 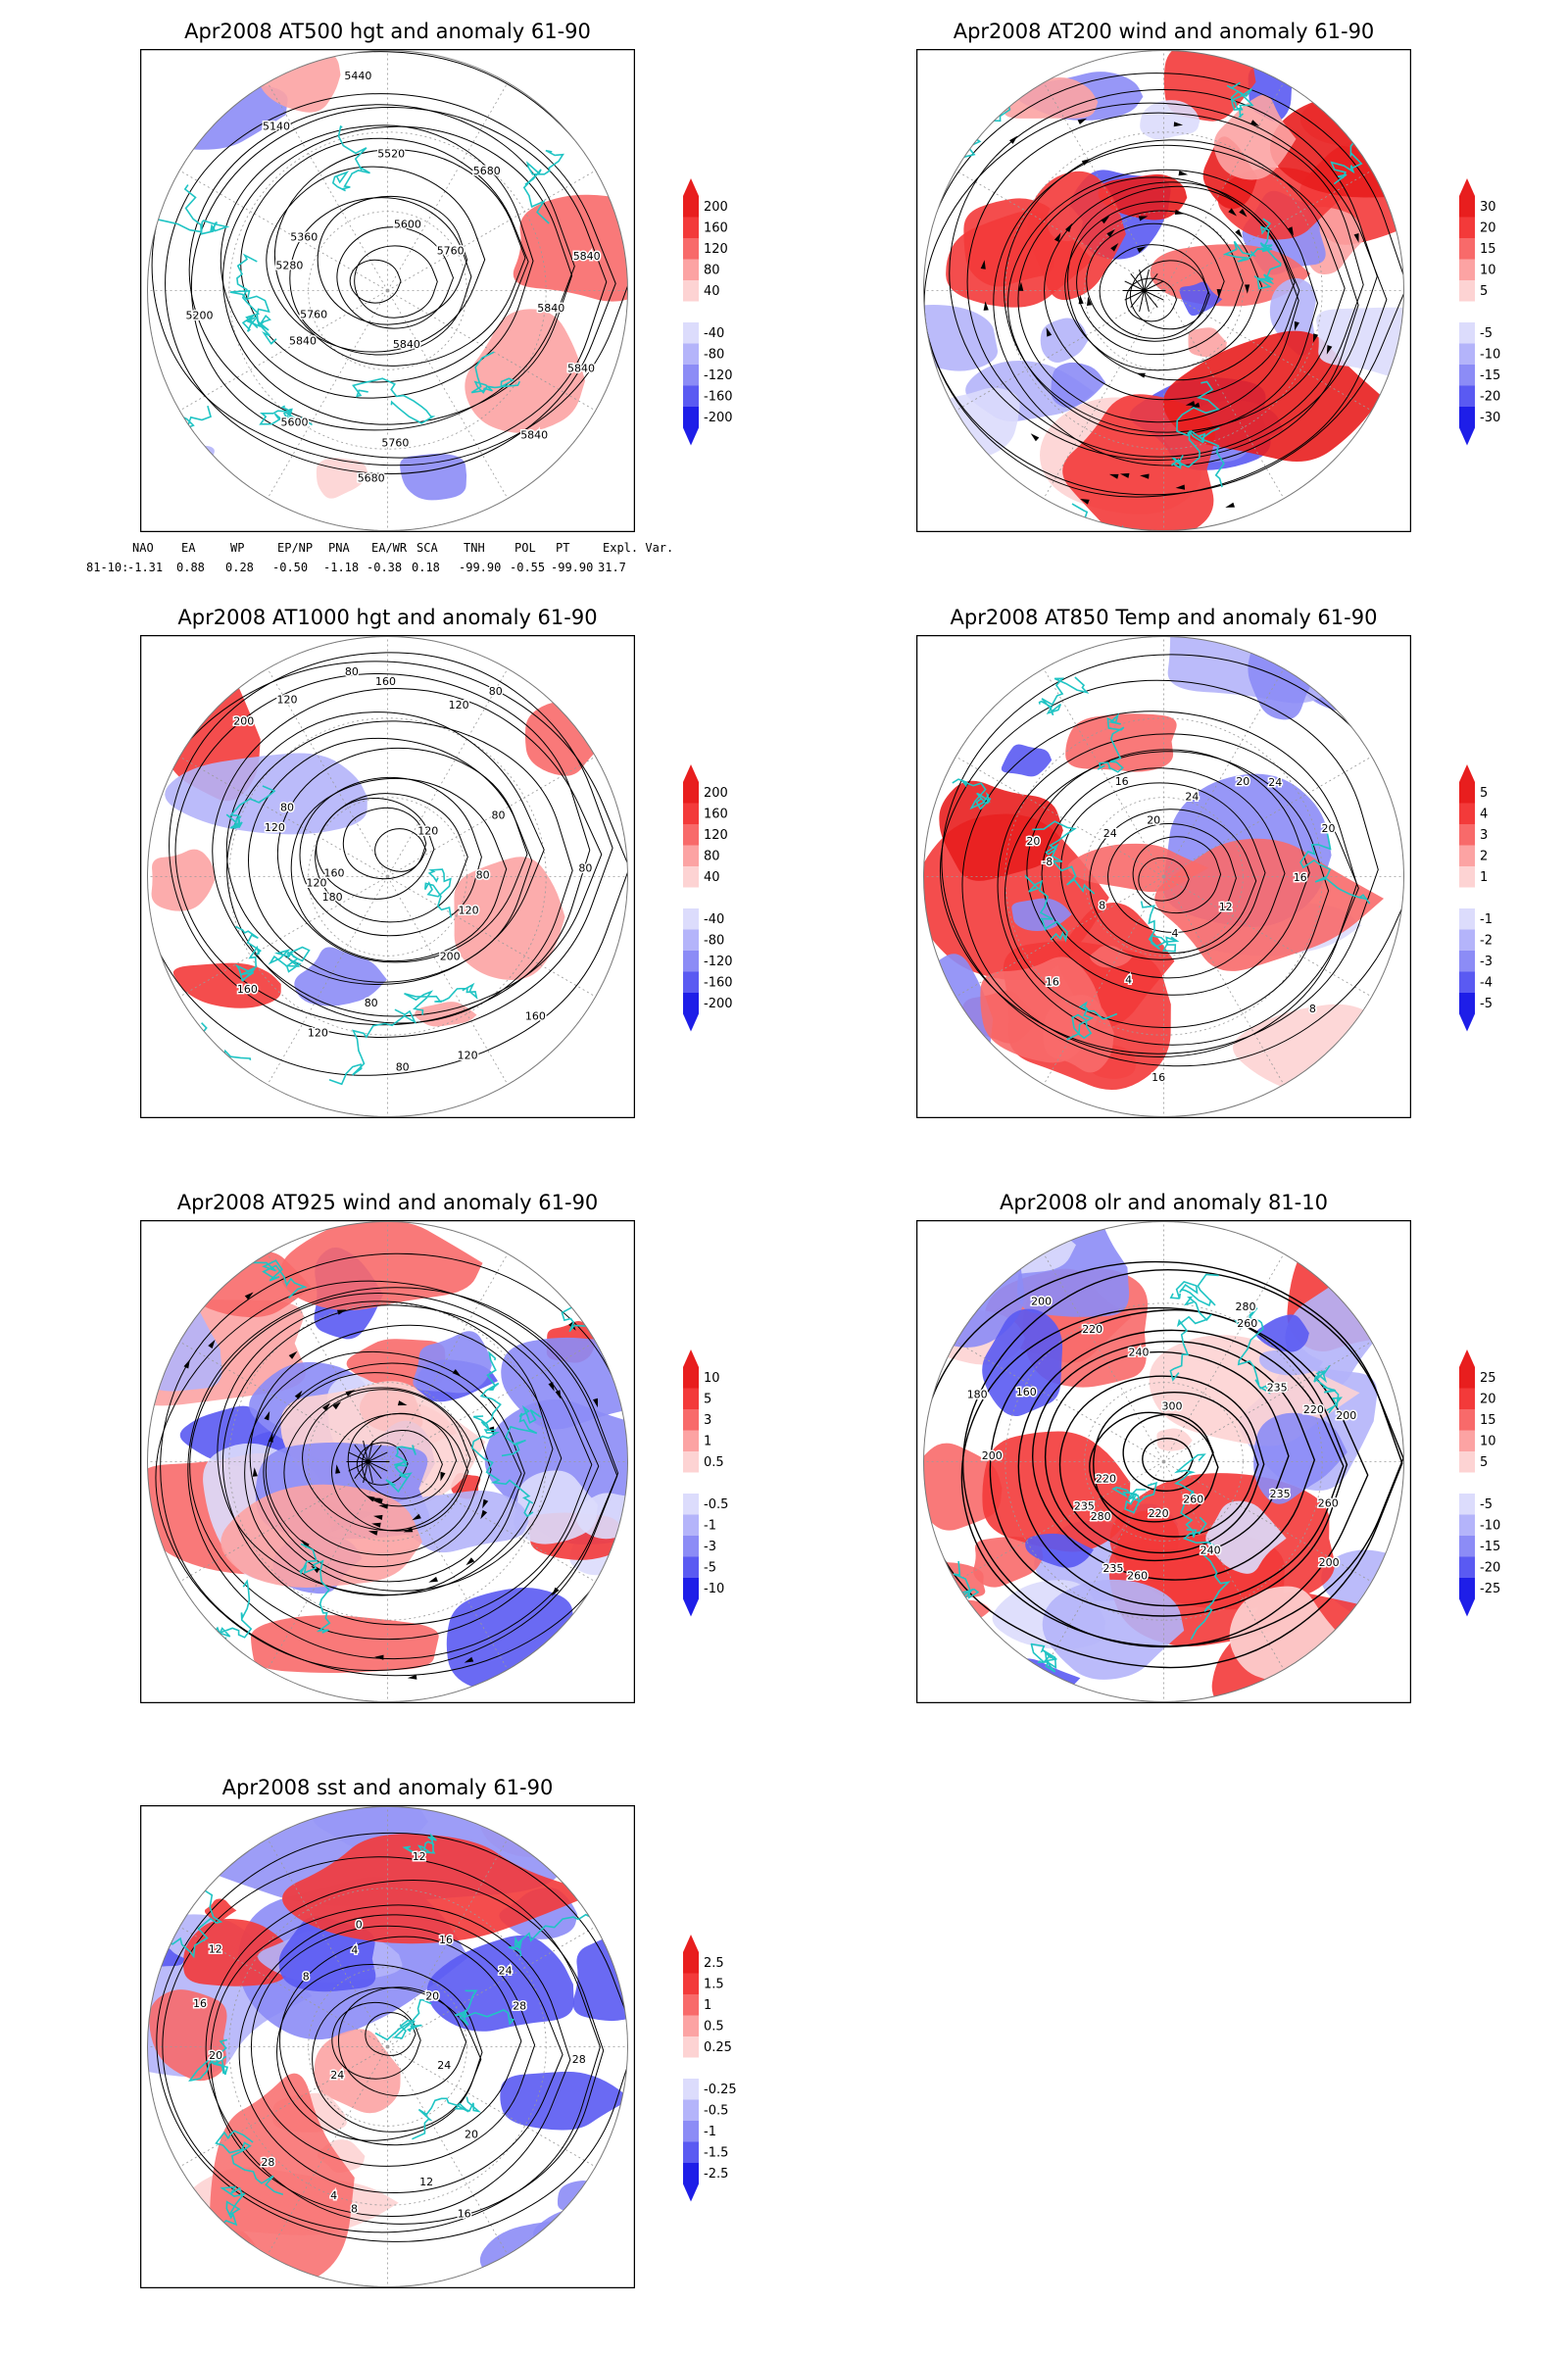 I want to click on index-header: EP/NP, so click(x=295, y=548).